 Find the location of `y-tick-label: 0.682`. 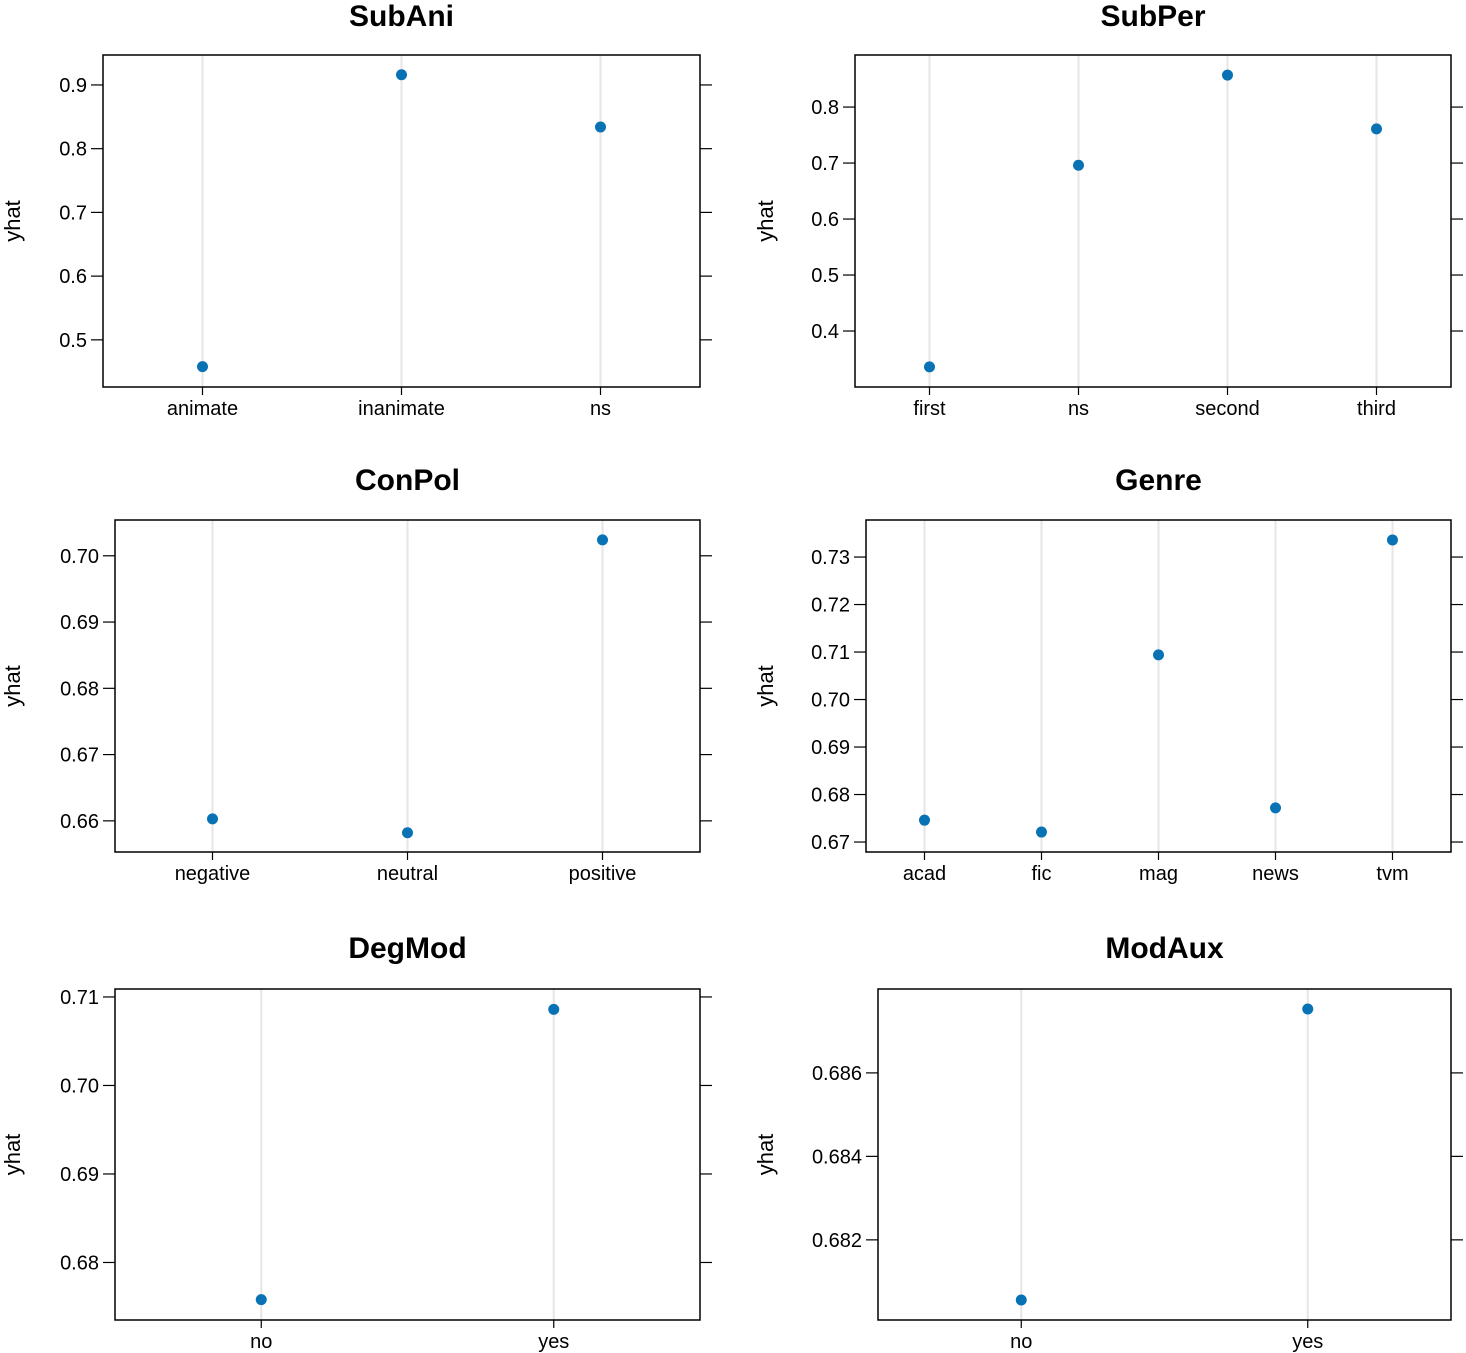

y-tick-label: 0.682 is located at coordinates (837, 1241).